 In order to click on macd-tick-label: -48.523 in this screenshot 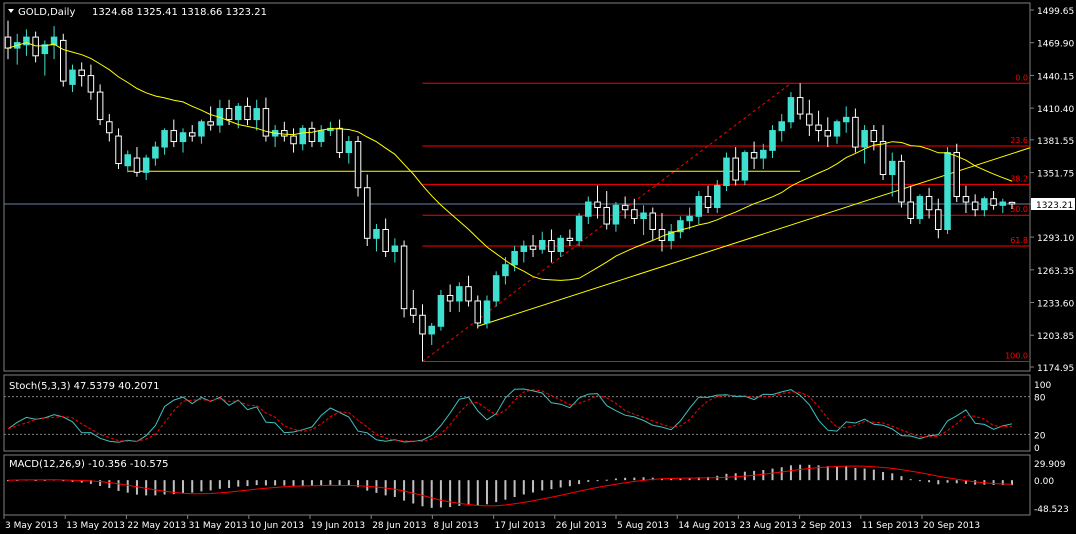, I will do `click(1051, 510)`.